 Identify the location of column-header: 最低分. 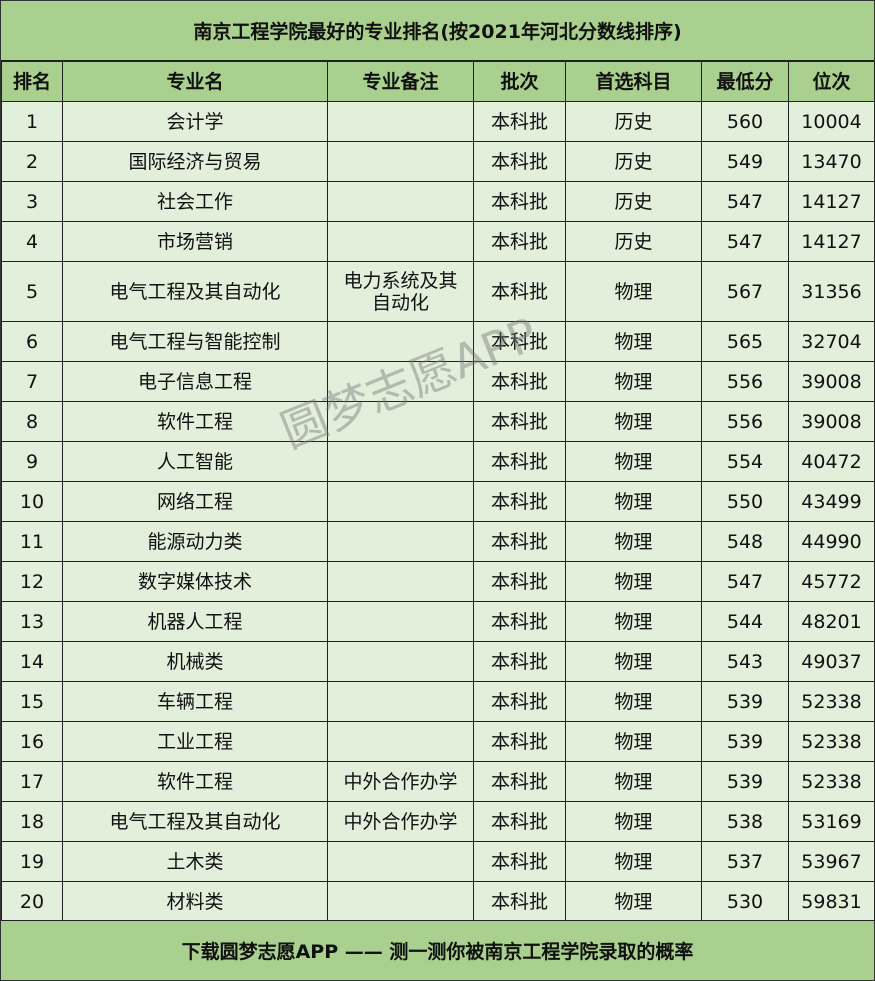
(745, 81).